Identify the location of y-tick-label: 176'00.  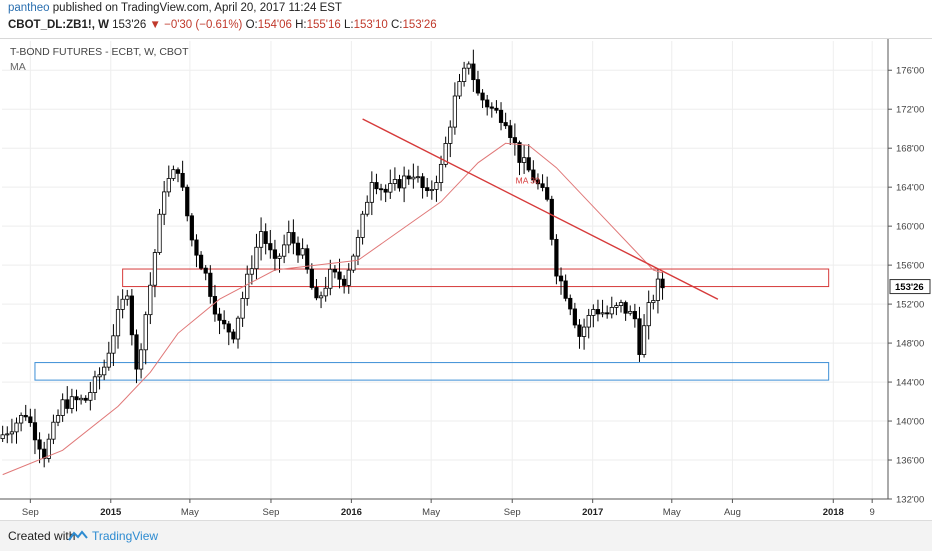
(910, 71).